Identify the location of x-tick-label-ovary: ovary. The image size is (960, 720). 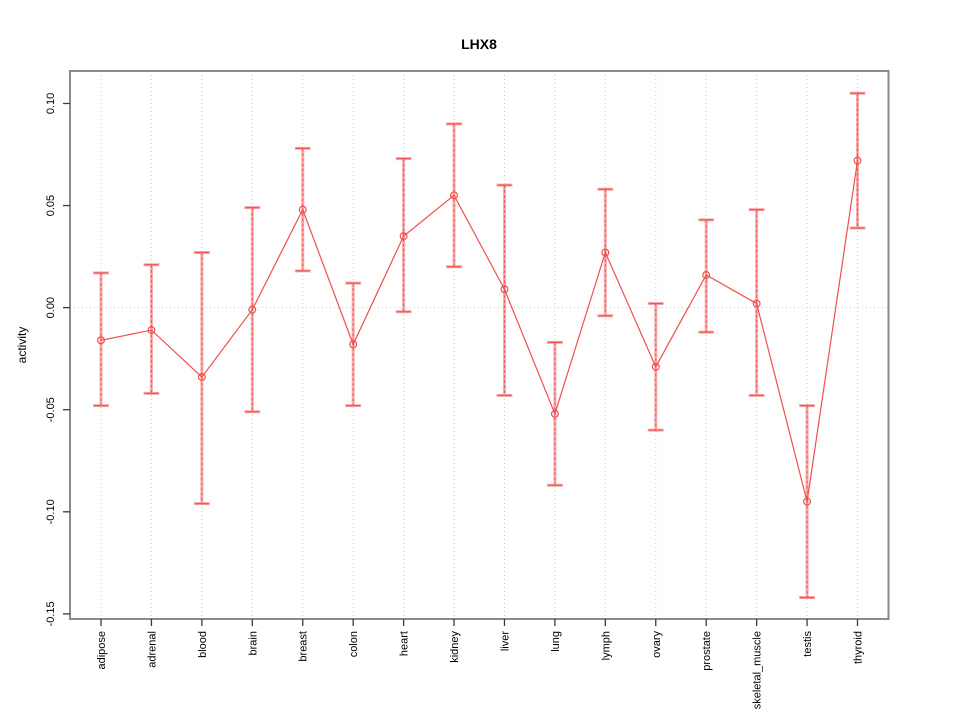
(657, 644).